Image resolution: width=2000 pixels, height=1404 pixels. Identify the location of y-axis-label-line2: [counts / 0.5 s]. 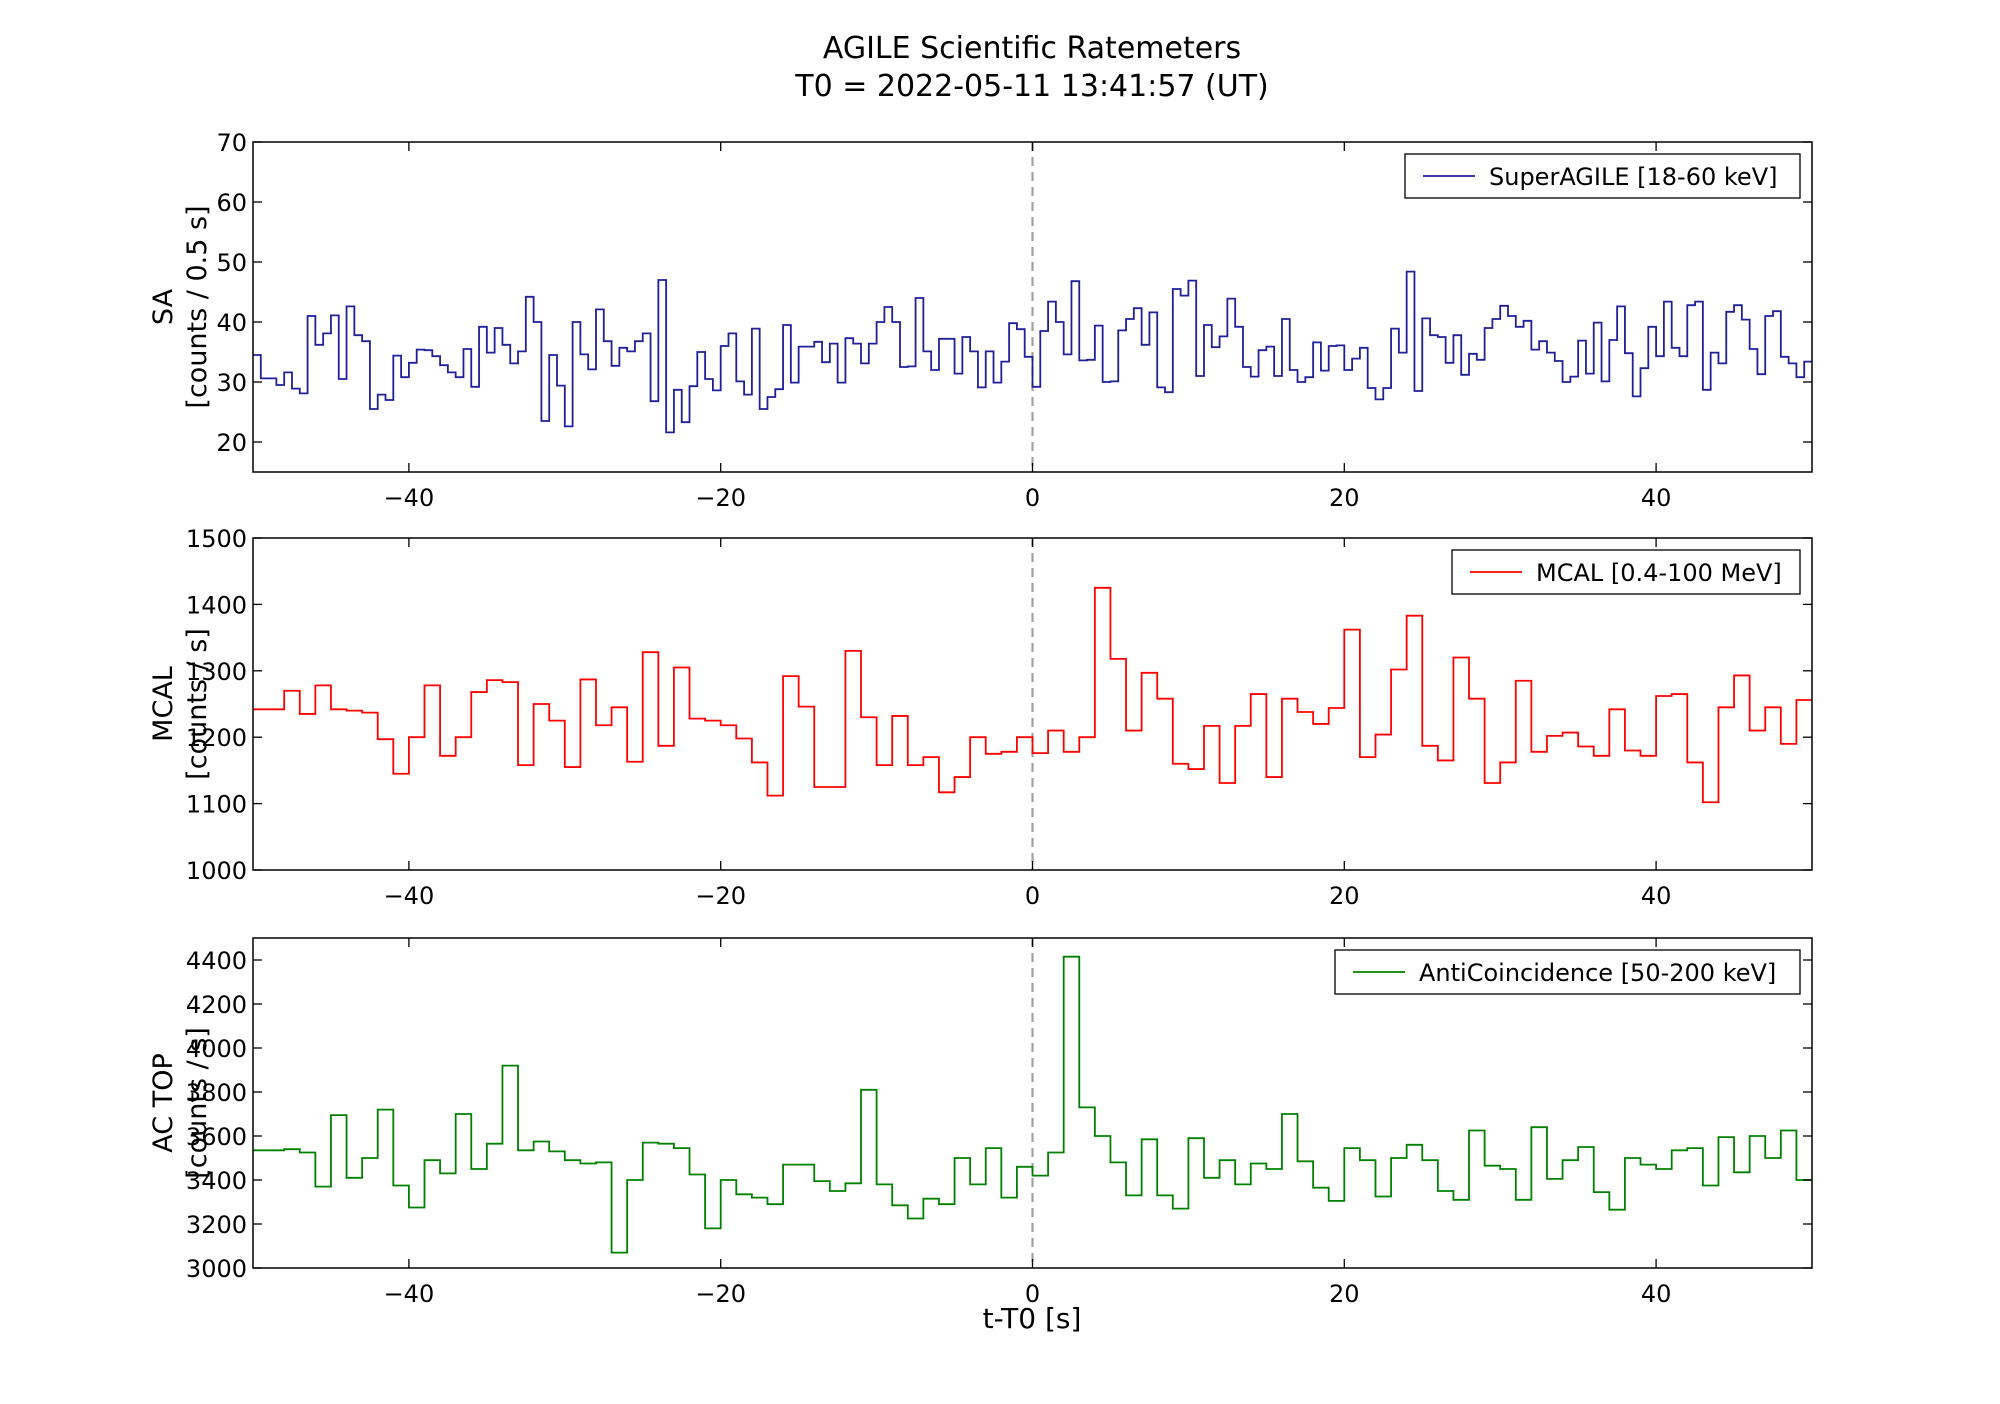
(197, 306).